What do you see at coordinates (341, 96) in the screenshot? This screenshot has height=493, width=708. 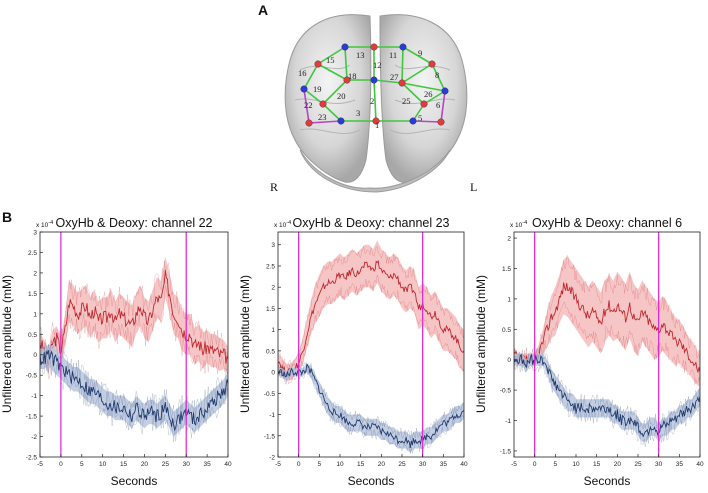 I see `channel-label: 20` at bounding box center [341, 96].